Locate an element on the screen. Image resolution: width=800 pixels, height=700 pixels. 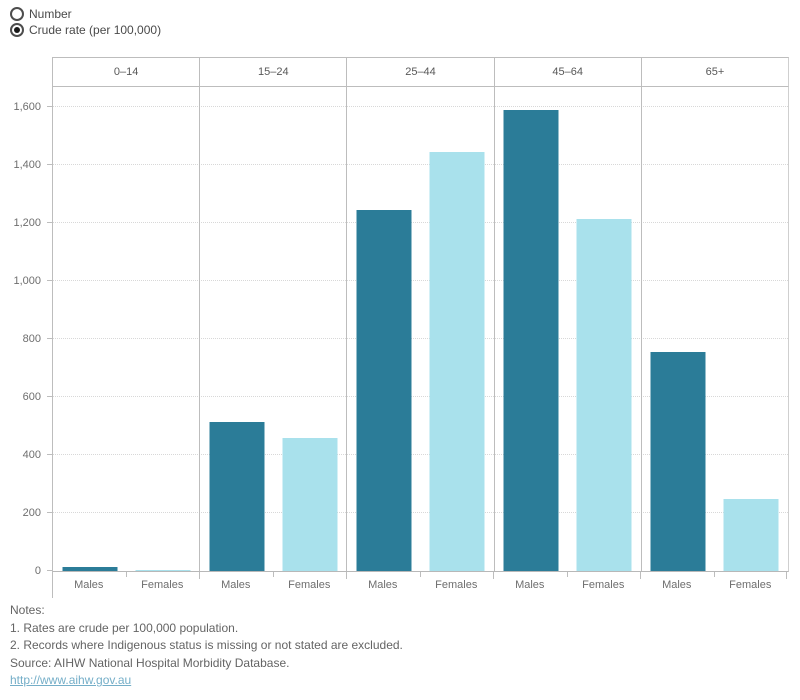
y-tick-label-1-400: 1,400 is located at coordinates (27, 165).